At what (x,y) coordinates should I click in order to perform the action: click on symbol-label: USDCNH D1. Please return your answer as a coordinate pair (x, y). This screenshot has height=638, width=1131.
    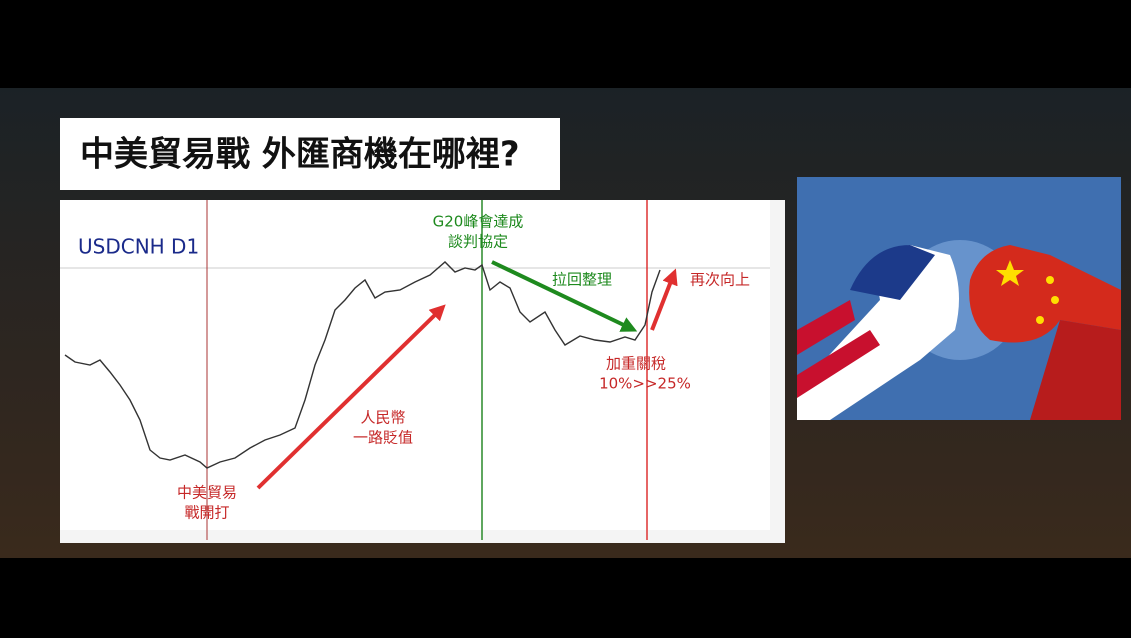
    Looking at the image, I should click on (138, 247).